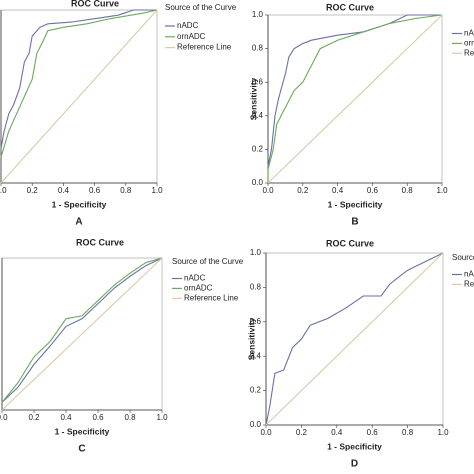  Describe the element at coordinates (78, 222) in the screenshot. I see `panel-label: A` at that location.